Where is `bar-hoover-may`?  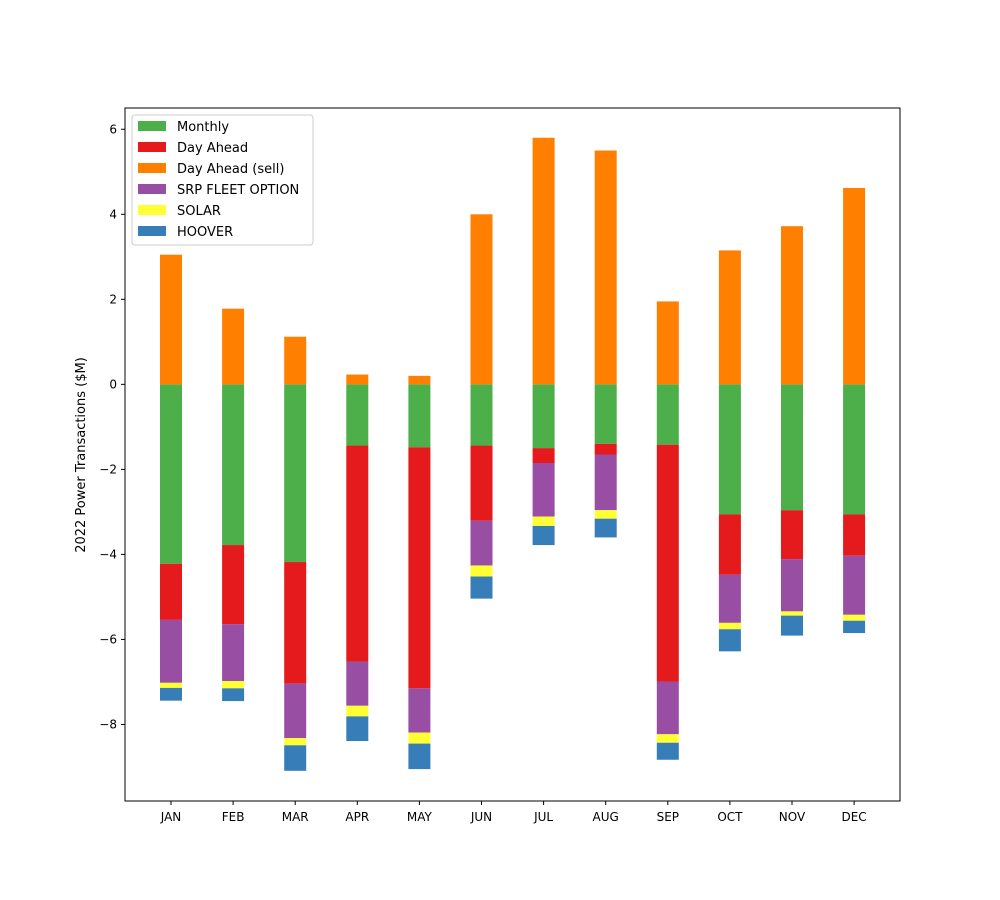 bar-hoover-may is located at coordinates (419, 756).